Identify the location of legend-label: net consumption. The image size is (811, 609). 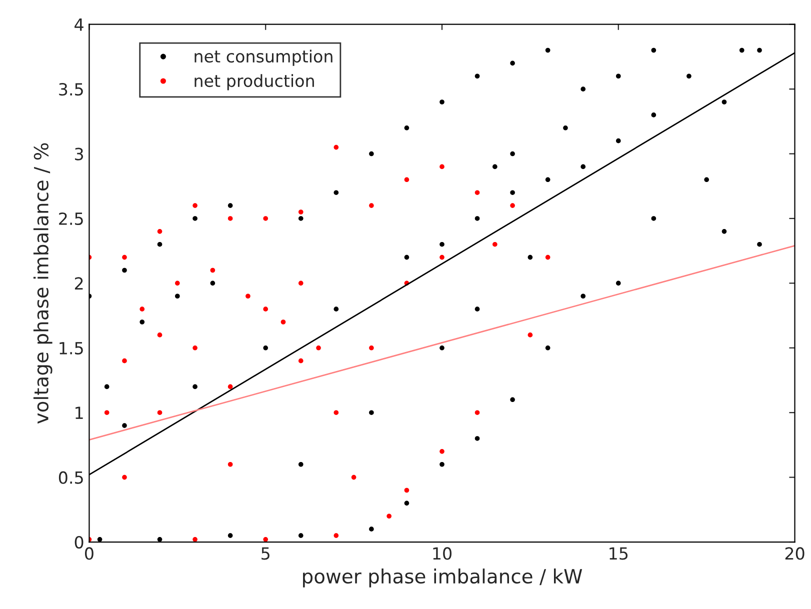
(263, 58).